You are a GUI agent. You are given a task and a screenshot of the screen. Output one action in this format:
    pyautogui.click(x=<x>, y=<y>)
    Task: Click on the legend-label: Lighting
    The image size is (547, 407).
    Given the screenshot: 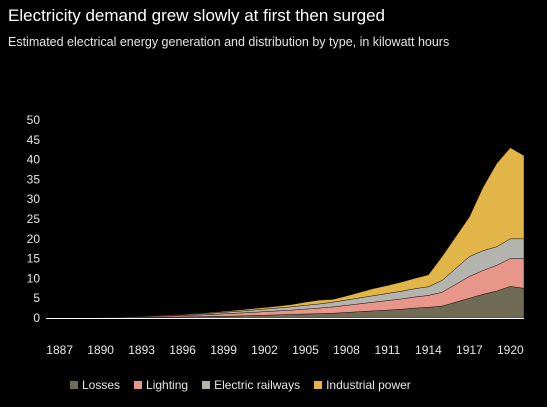 What is the action you would take?
    pyautogui.click(x=167, y=385)
    